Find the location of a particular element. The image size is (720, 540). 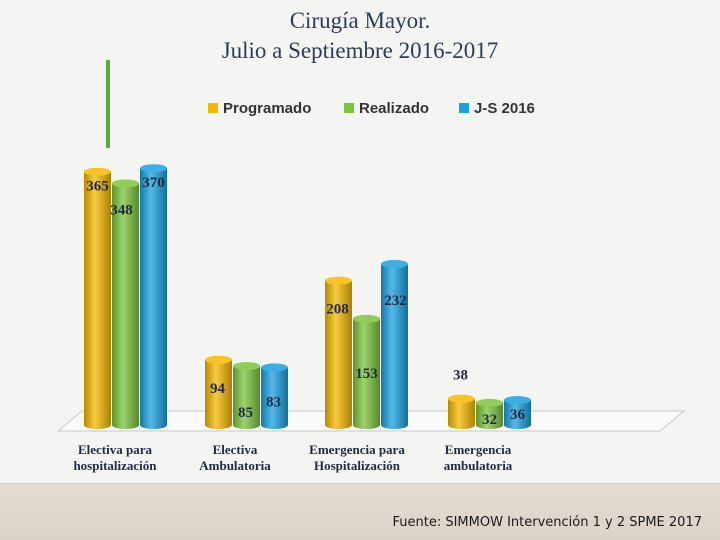

data-label-0-1: 348 is located at coordinates (121, 210).